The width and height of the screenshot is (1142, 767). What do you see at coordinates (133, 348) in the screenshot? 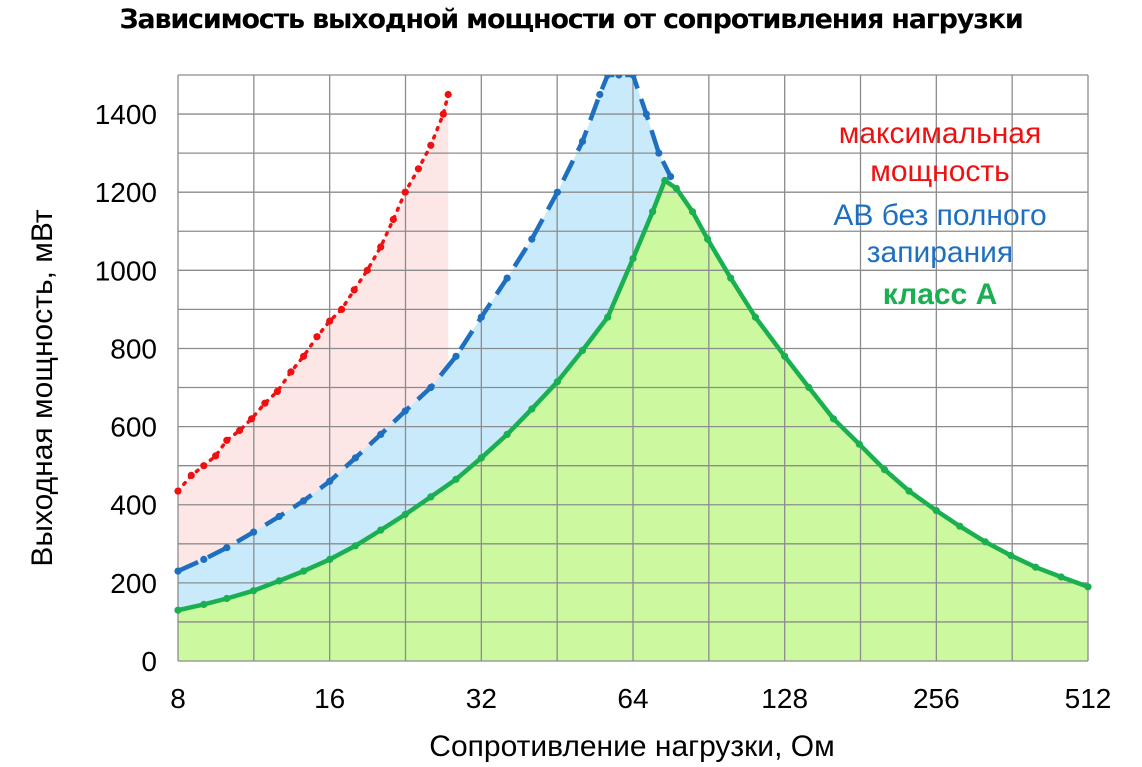
I see `y-tick-label: 800` at bounding box center [133, 348].